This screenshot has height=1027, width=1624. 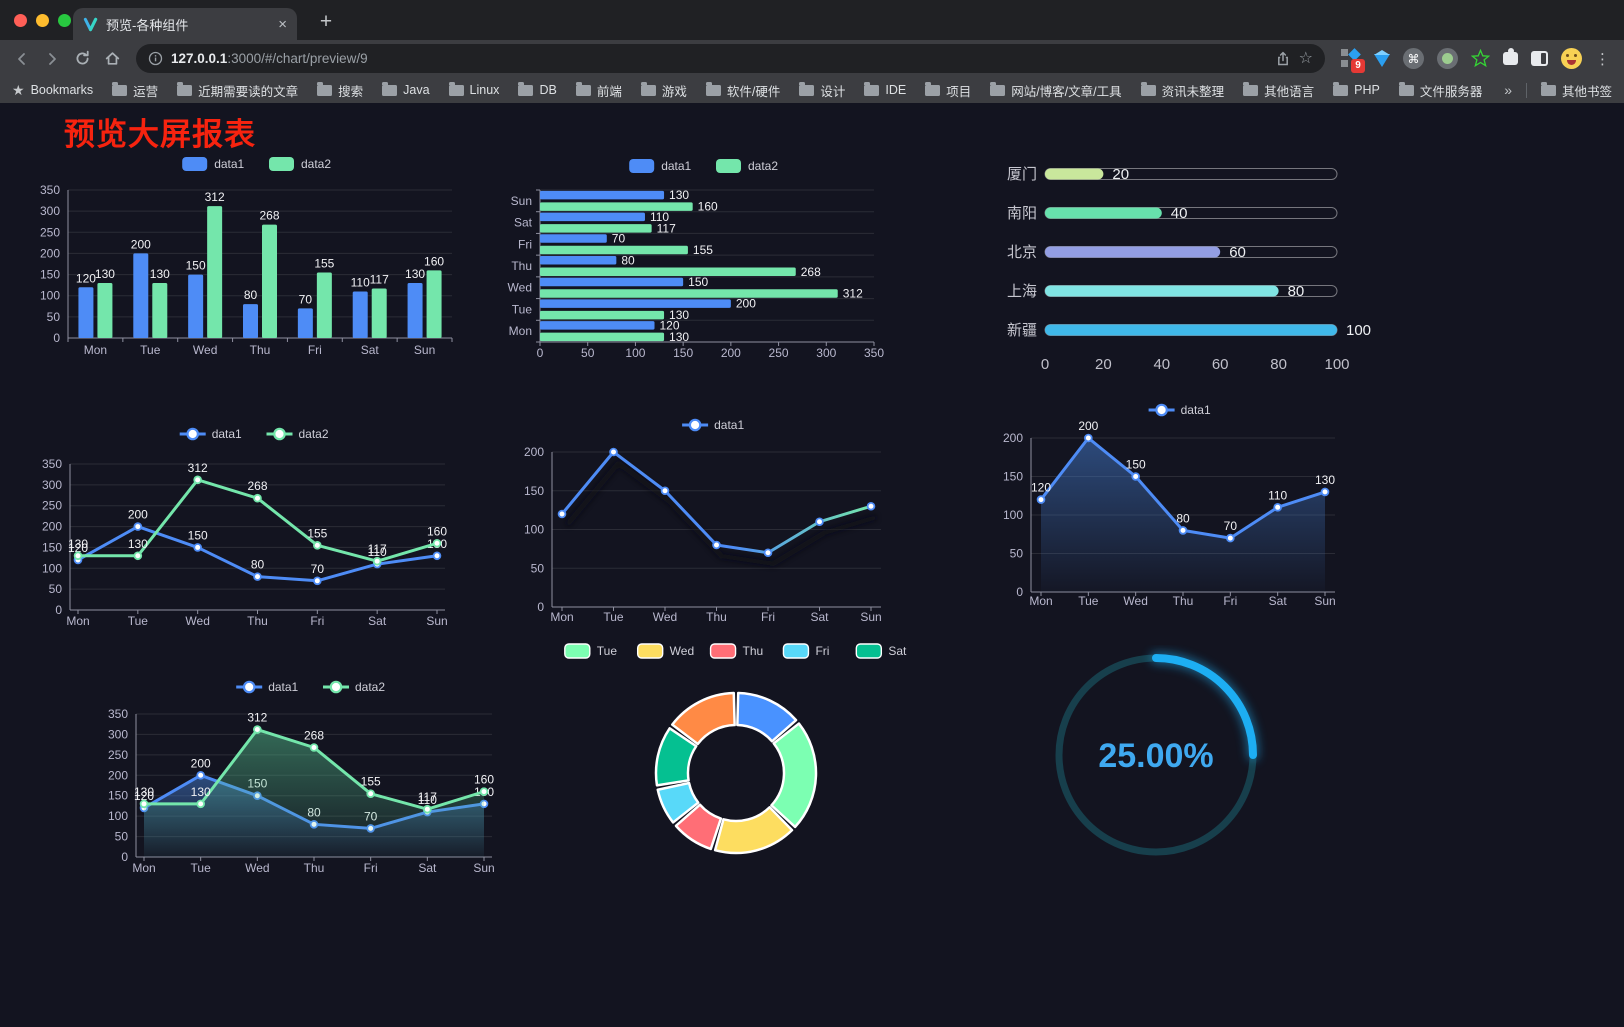 I want to click on bookmark-folder: 前端, so click(x=598, y=90).